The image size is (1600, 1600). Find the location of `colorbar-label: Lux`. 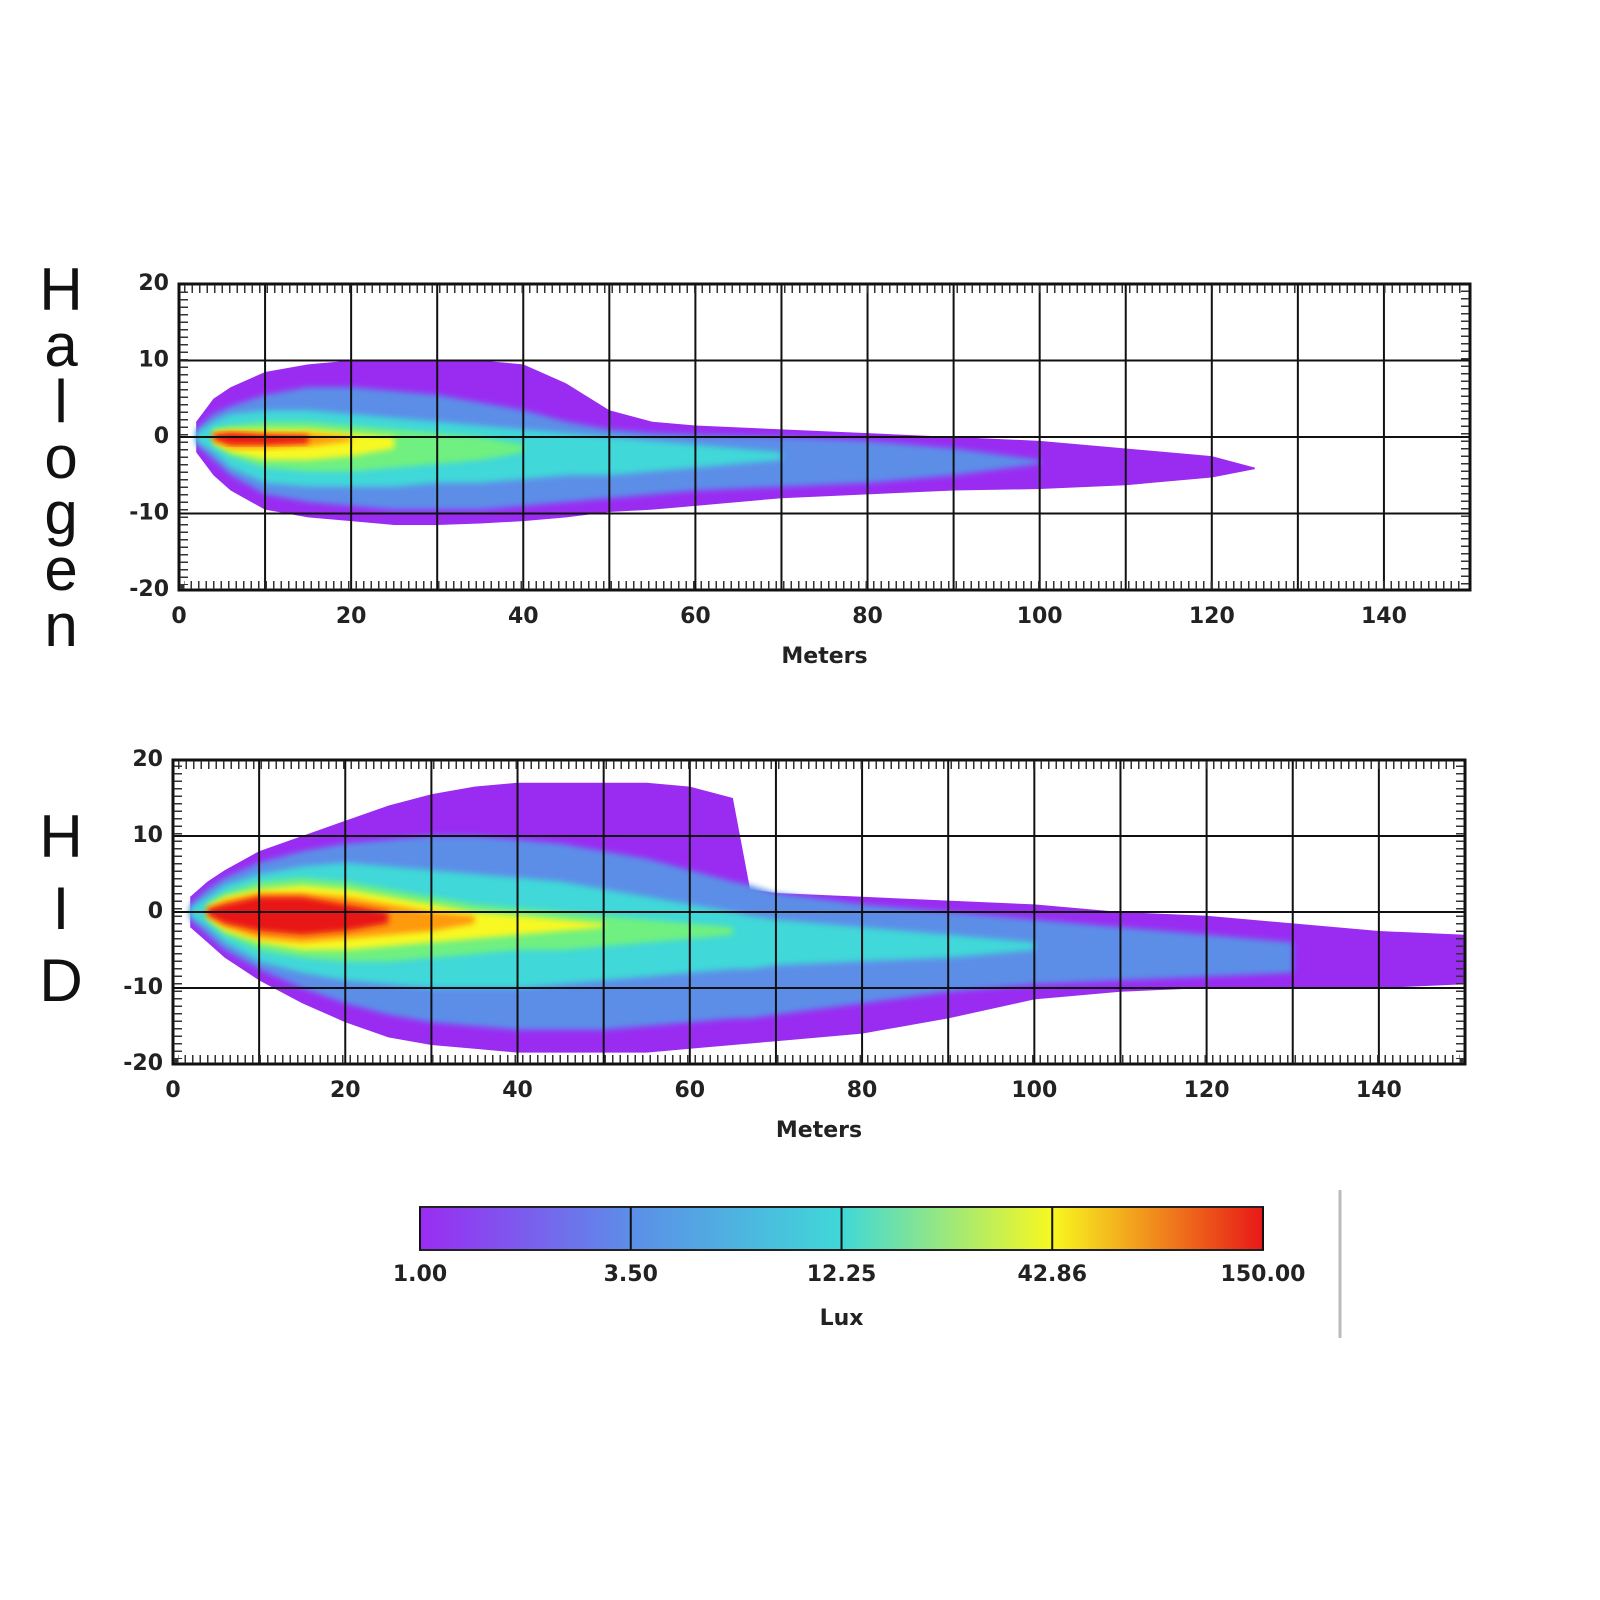

colorbar-label: Lux is located at coordinates (842, 1318).